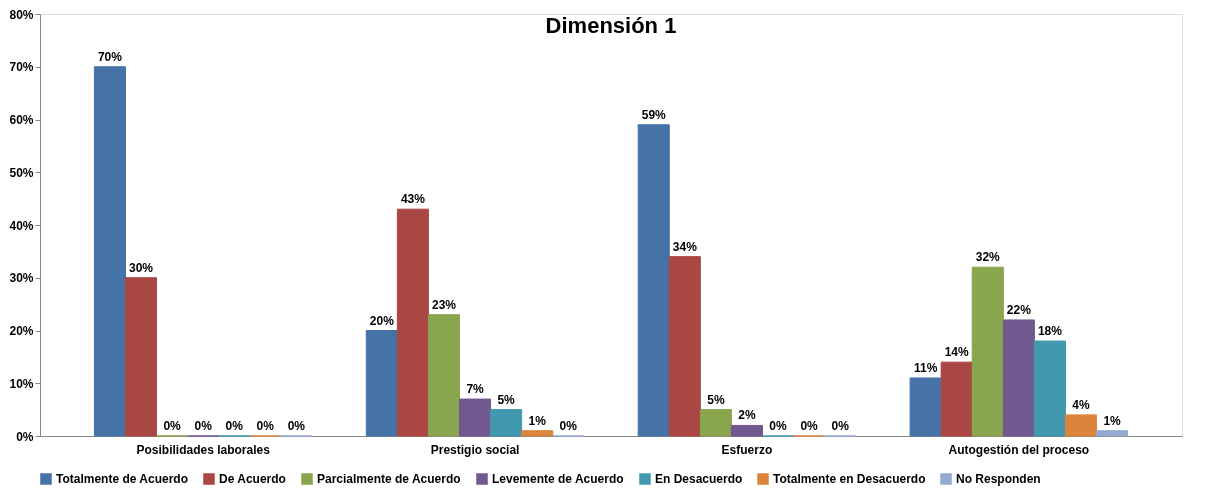 This screenshot has width=1210, height=503. I want to click on y-tick-label: 20%, so click(21, 331).